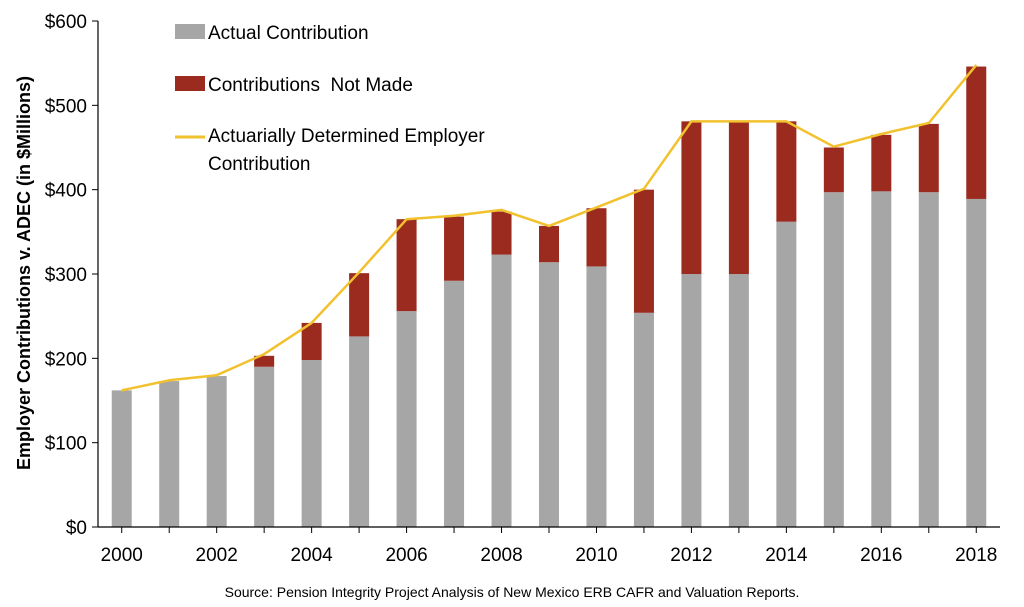 The width and height of the screenshot is (1024, 607). What do you see at coordinates (738, 198) in the screenshot?
I see `bar-not-made-2013` at bounding box center [738, 198].